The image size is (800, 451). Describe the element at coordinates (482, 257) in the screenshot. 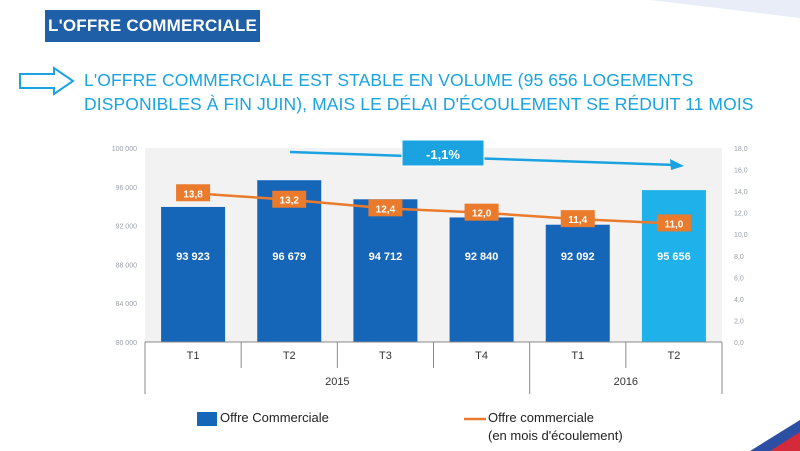

I see `bar-value-label: 92 840` at that location.